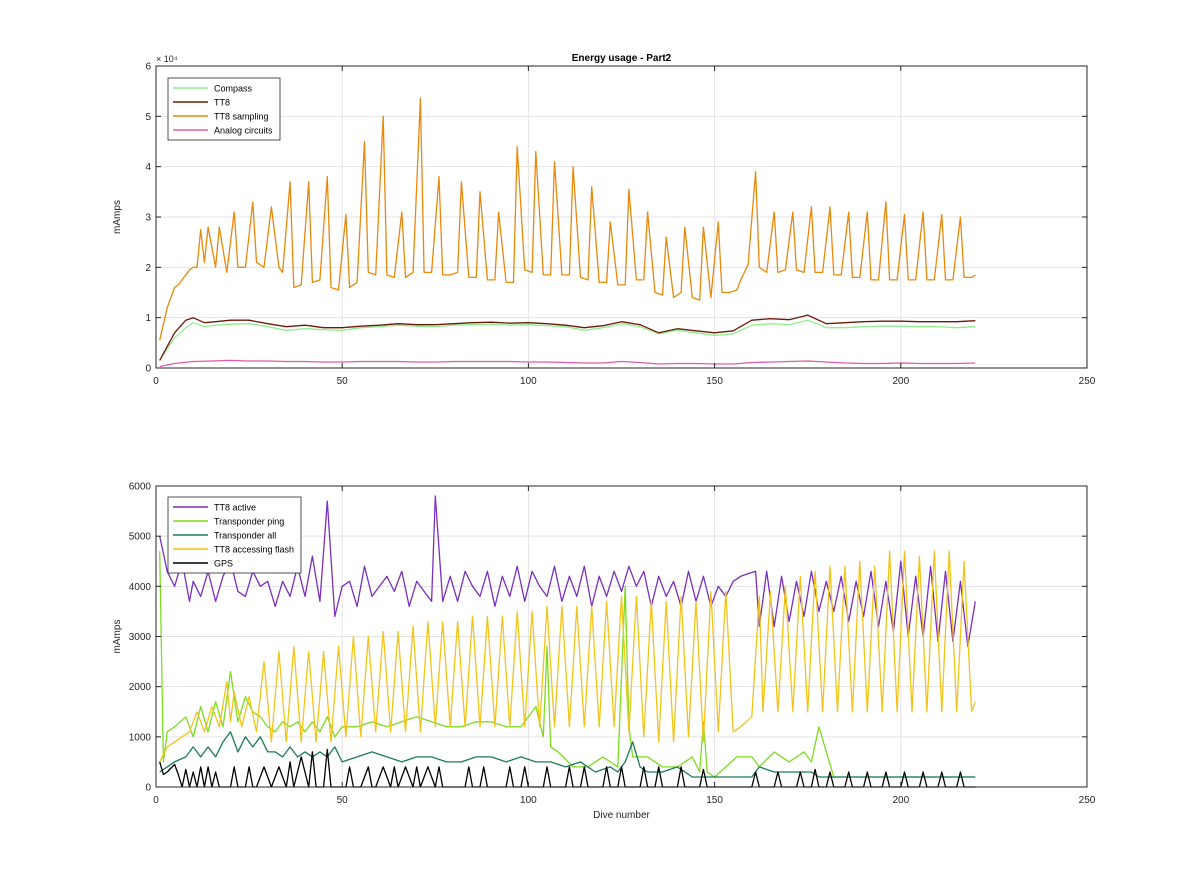 This screenshot has height=885, width=1200. What do you see at coordinates (148, 117) in the screenshot?
I see `y-tick-label: 5` at bounding box center [148, 117].